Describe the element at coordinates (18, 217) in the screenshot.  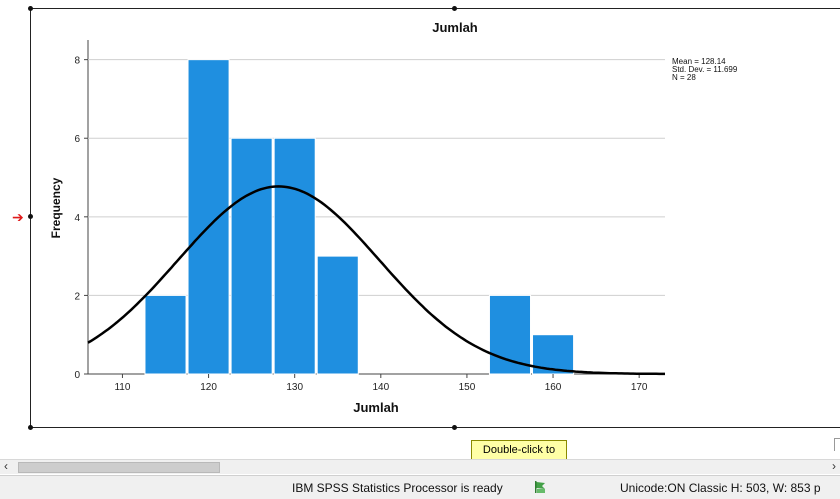
I see `selection-arrow-icon: ➔` at that location.